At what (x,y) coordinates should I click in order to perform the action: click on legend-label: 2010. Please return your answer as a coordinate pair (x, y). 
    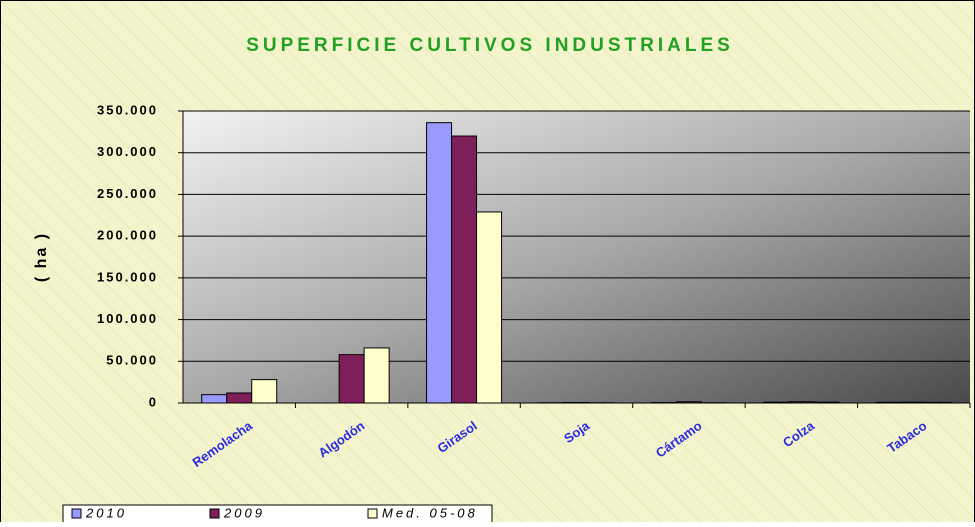
    Looking at the image, I should click on (106, 512).